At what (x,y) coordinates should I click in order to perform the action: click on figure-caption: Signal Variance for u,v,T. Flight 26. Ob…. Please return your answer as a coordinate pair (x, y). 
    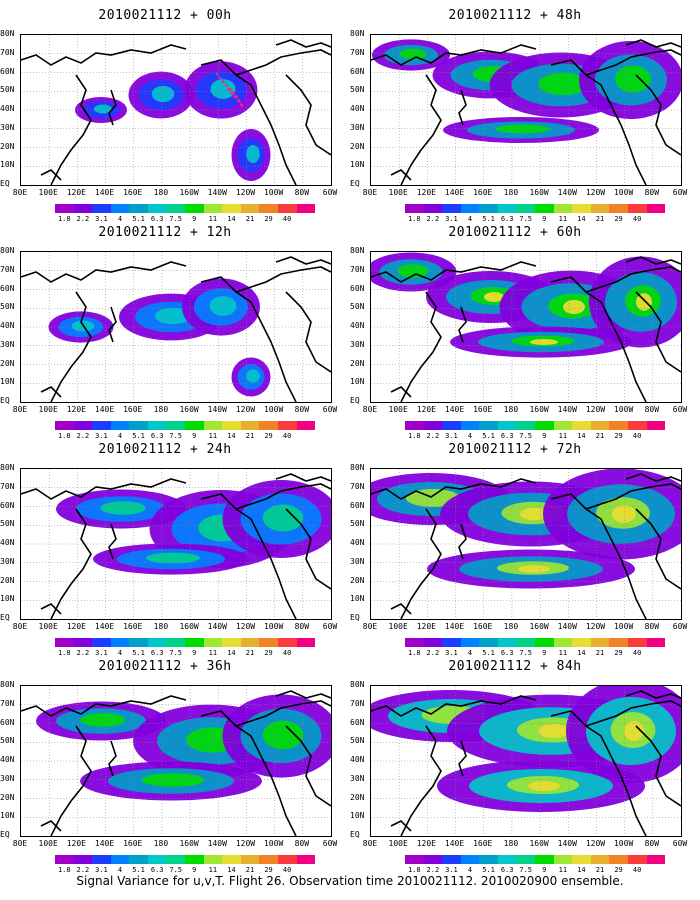
    Looking at the image, I should click on (350, 881).